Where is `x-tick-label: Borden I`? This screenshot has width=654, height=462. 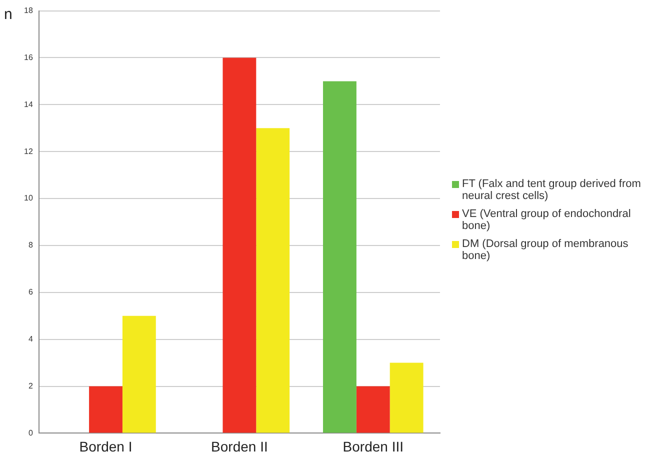 x-tick-label: Borden I is located at coordinates (105, 446).